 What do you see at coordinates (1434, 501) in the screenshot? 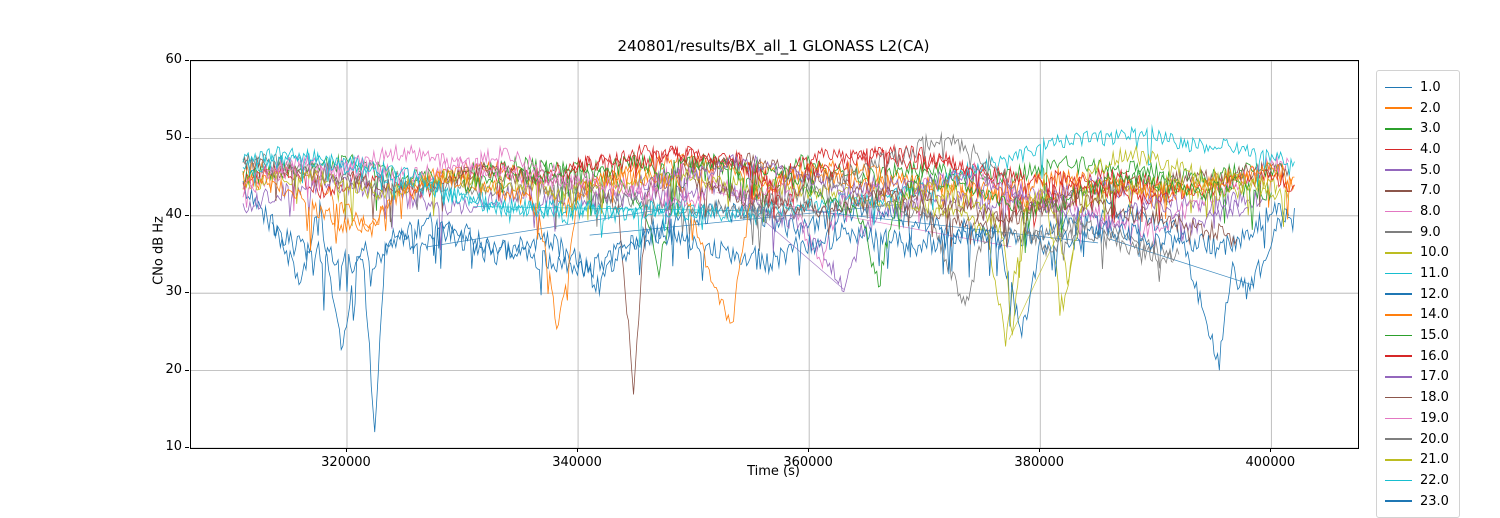
I see `legend-label: 23.0` at bounding box center [1434, 501].